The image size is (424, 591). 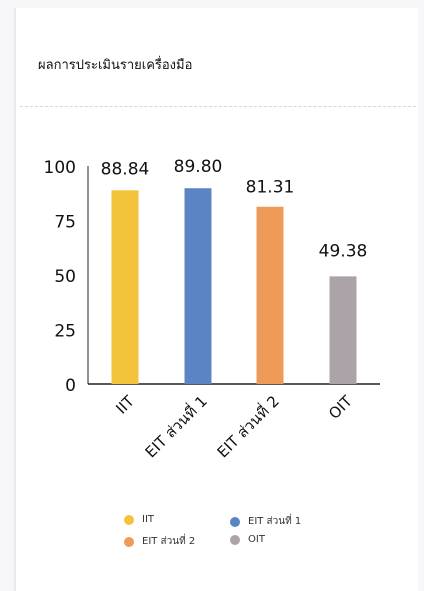 What do you see at coordinates (275, 521) in the screenshot?
I see `legend-label-eit-1: EIT ส่วนที่ 1` at bounding box center [275, 521].